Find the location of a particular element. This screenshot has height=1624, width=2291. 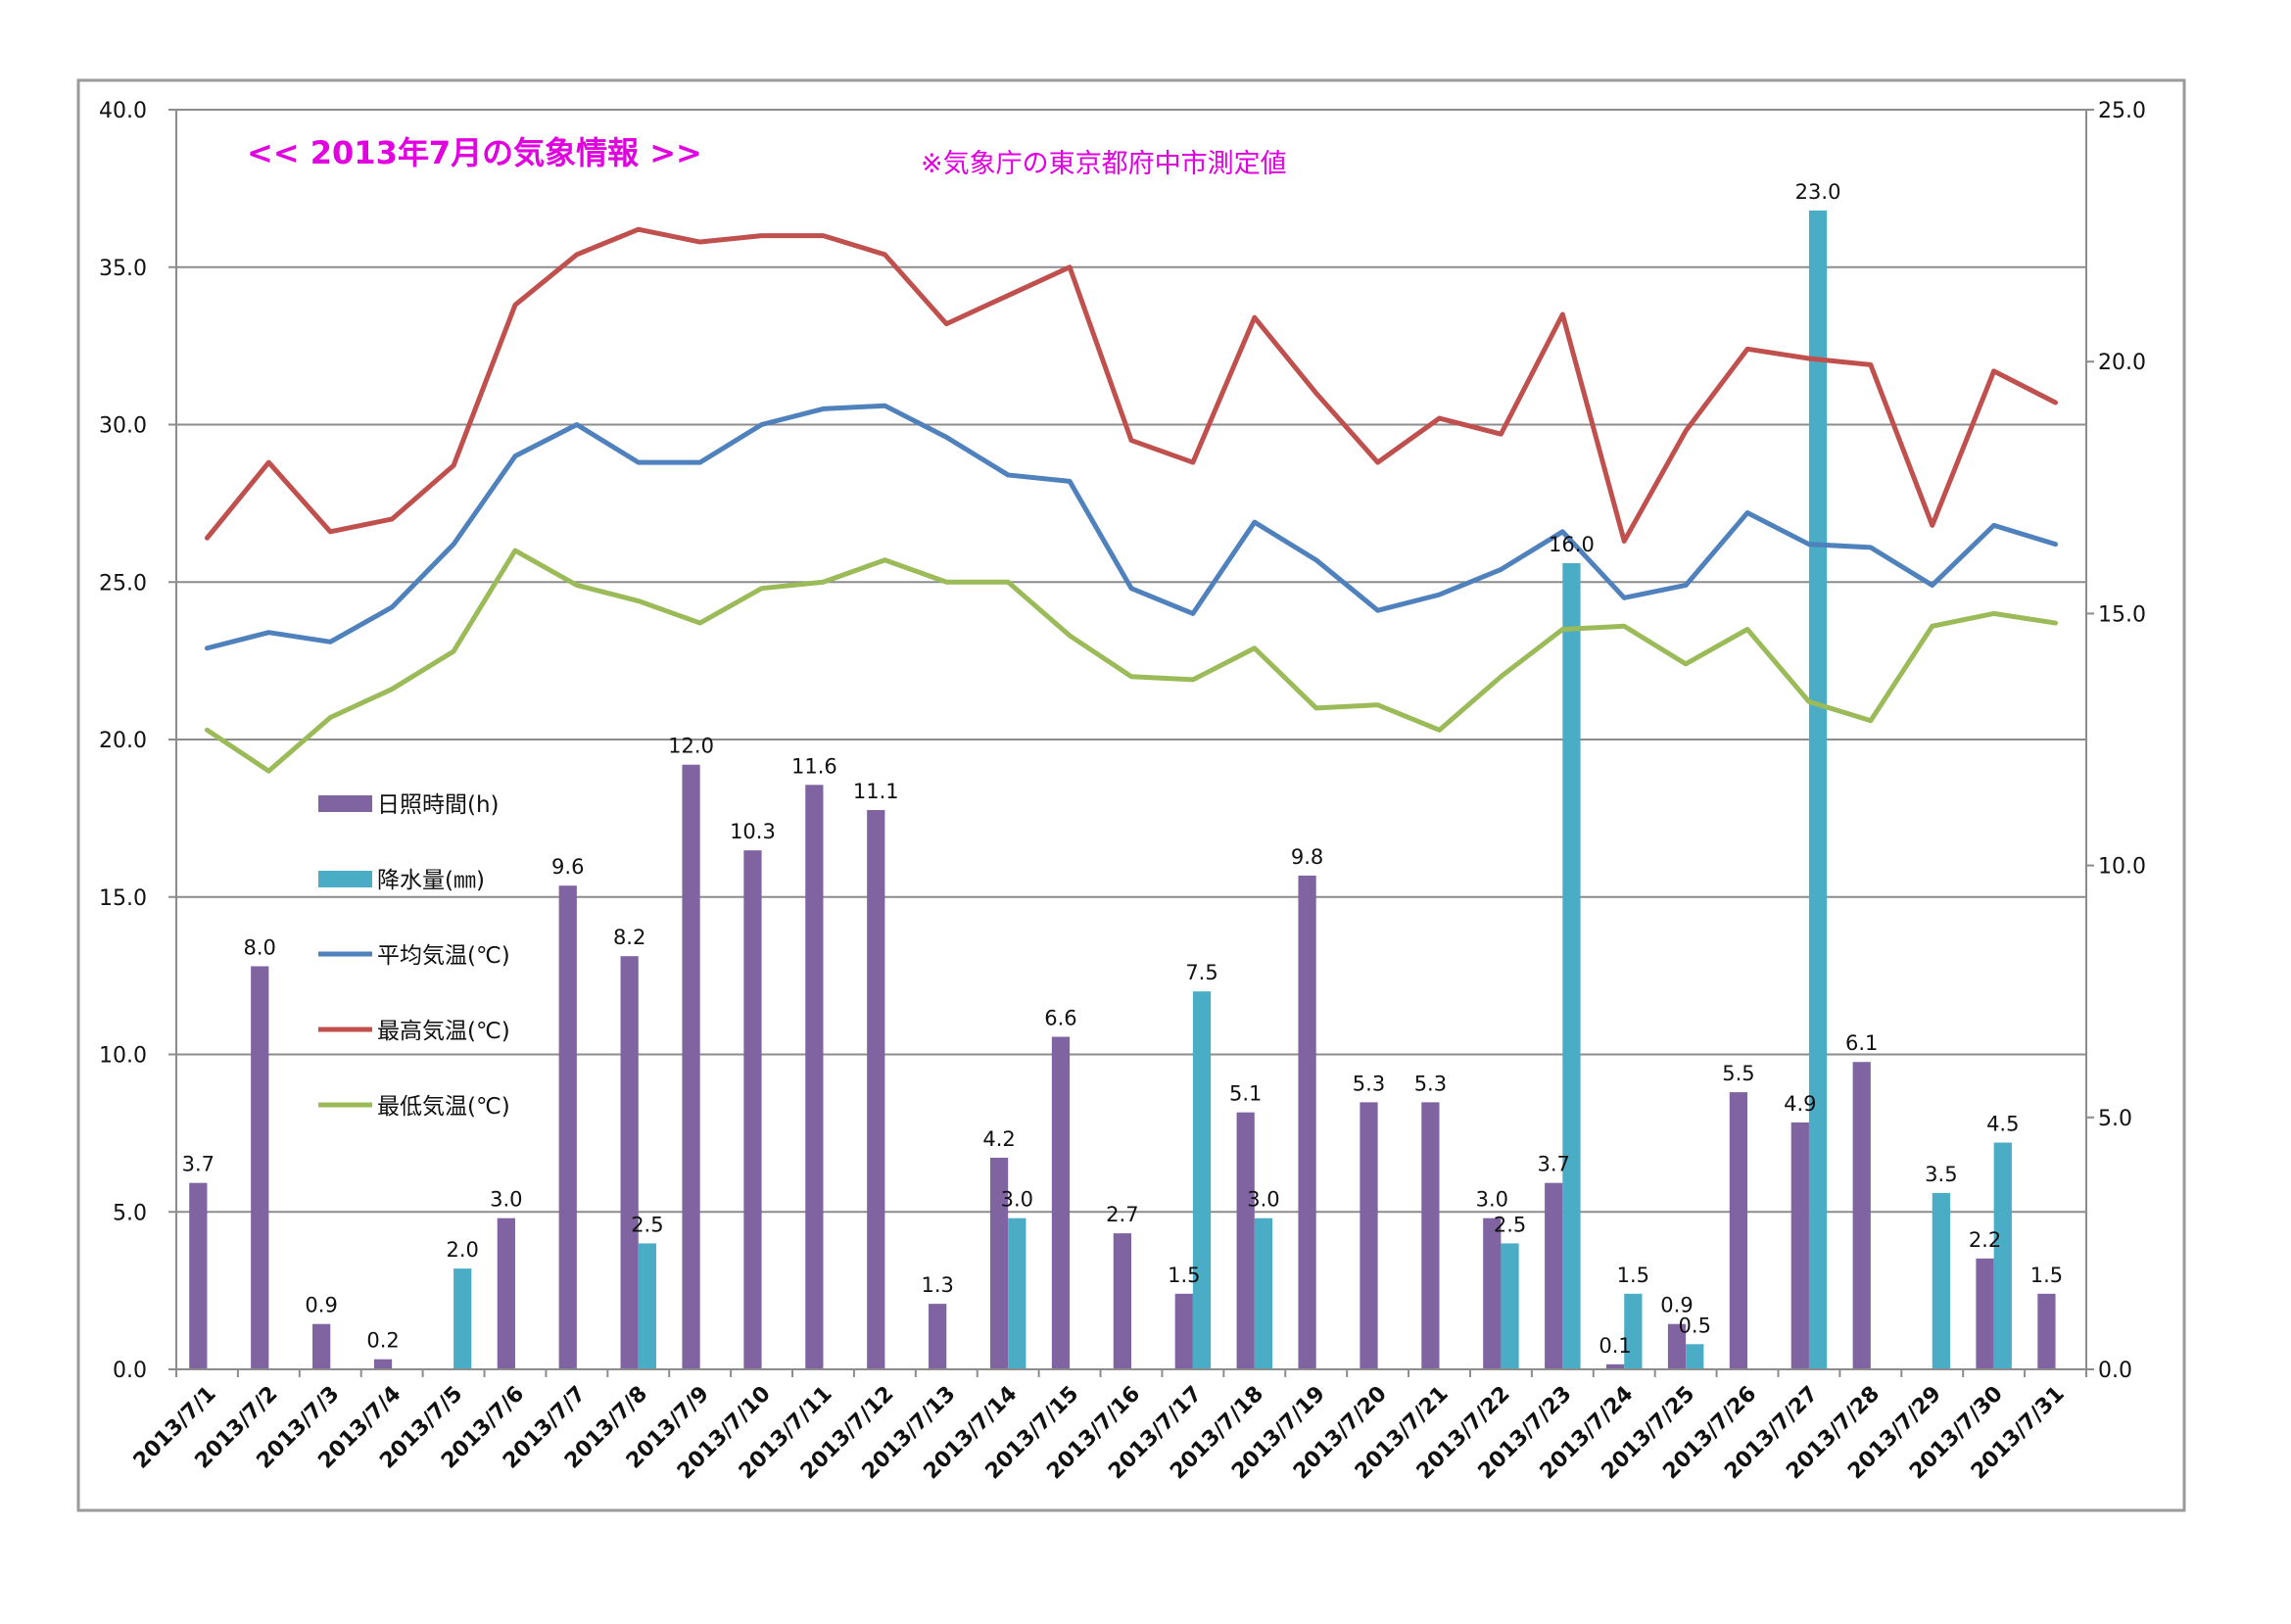

legend-swatch is located at coordinates (345, 803).